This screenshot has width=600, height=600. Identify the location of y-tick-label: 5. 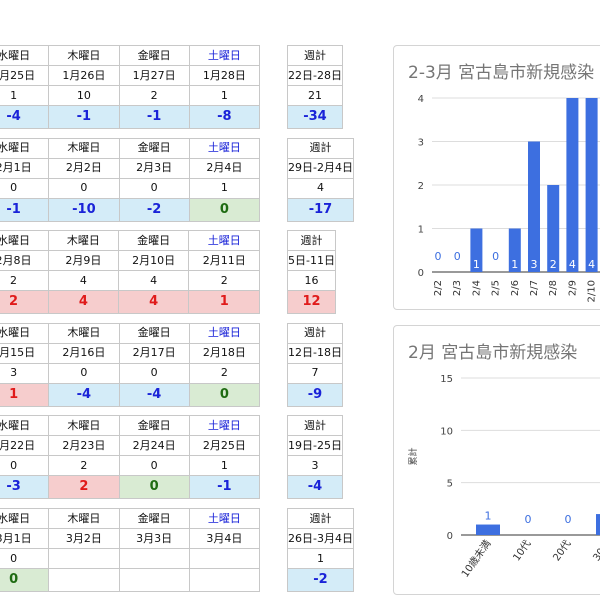
(450, 484).